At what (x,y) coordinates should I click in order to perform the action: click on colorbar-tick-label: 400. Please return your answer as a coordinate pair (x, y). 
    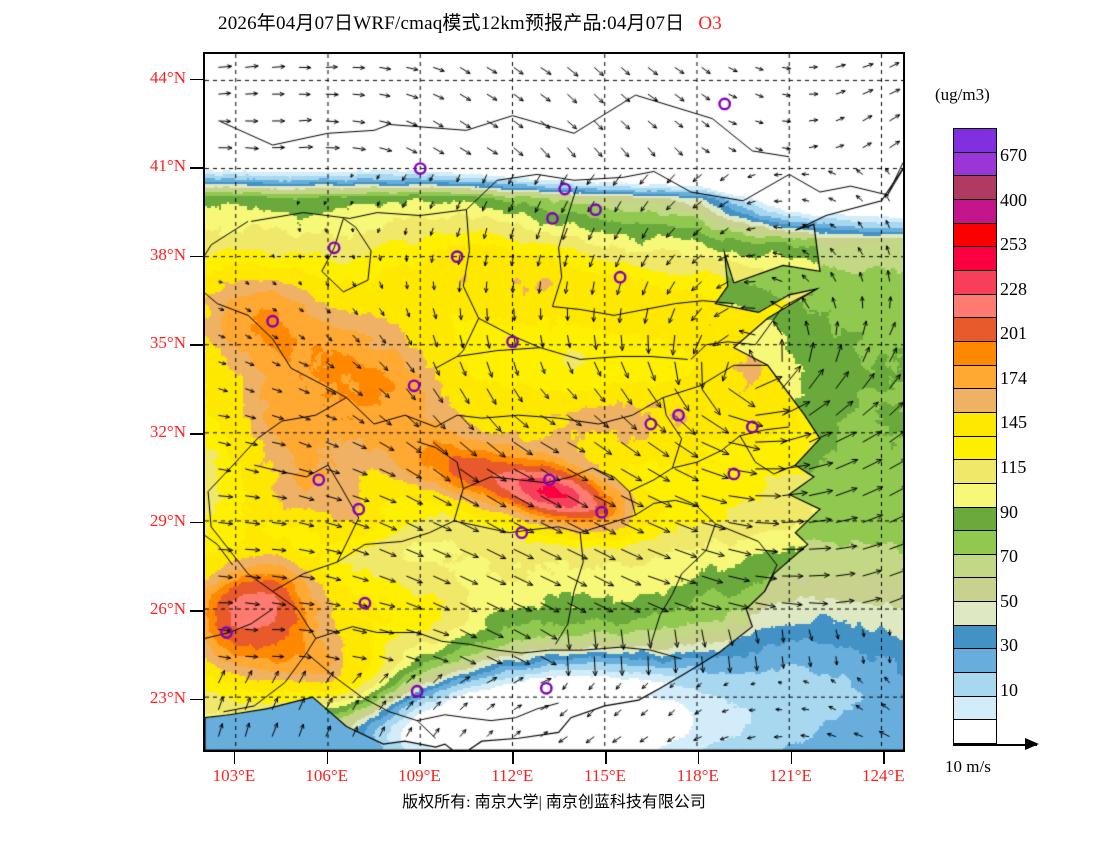
    Looking at the image, I should click on (1013, 199).